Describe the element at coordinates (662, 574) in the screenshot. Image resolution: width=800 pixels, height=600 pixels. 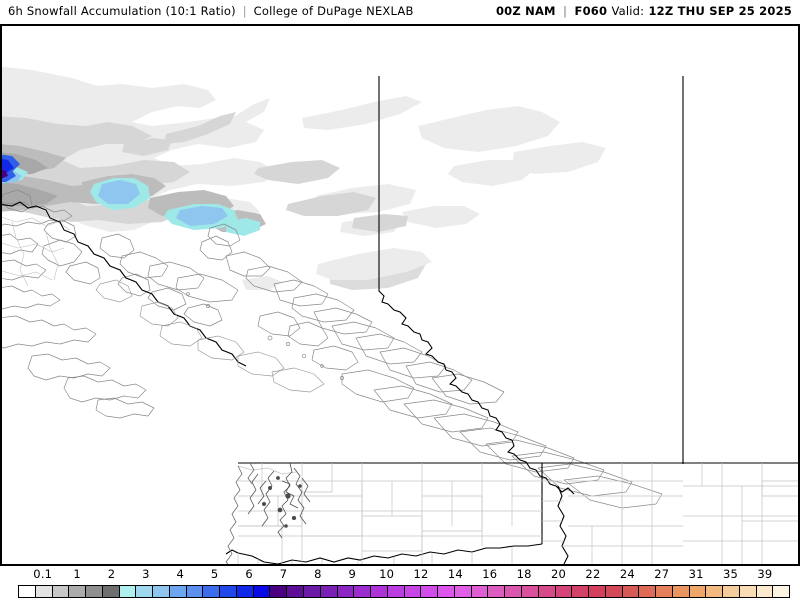
I see `colorbar-tick-label: 27` at that location.